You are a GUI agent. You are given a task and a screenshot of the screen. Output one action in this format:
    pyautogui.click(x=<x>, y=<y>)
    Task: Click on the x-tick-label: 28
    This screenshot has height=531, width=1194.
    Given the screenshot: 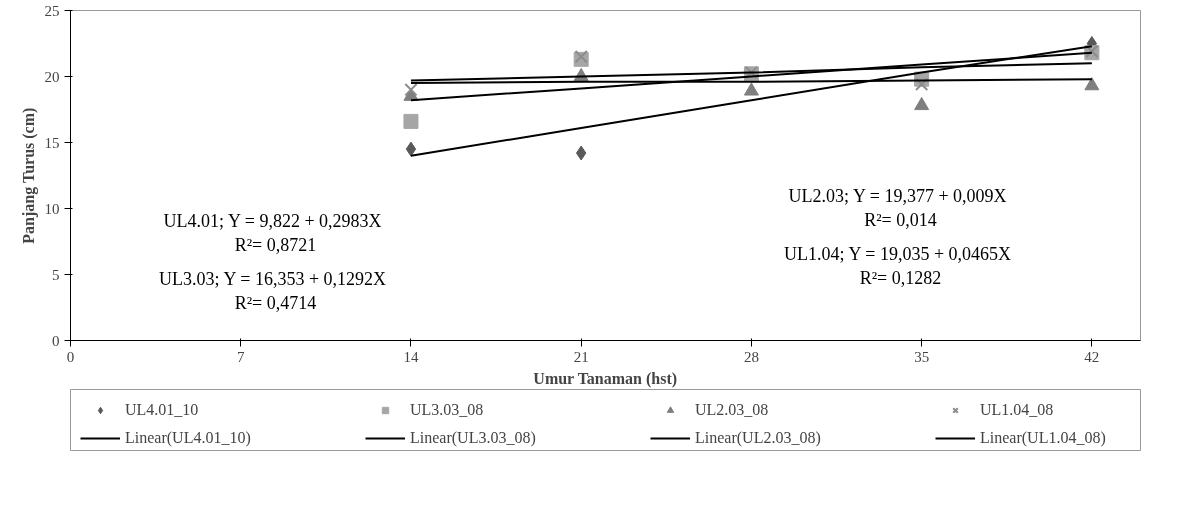 What is the action you would take?
    pyautogui.click(x=751, y=356)
    